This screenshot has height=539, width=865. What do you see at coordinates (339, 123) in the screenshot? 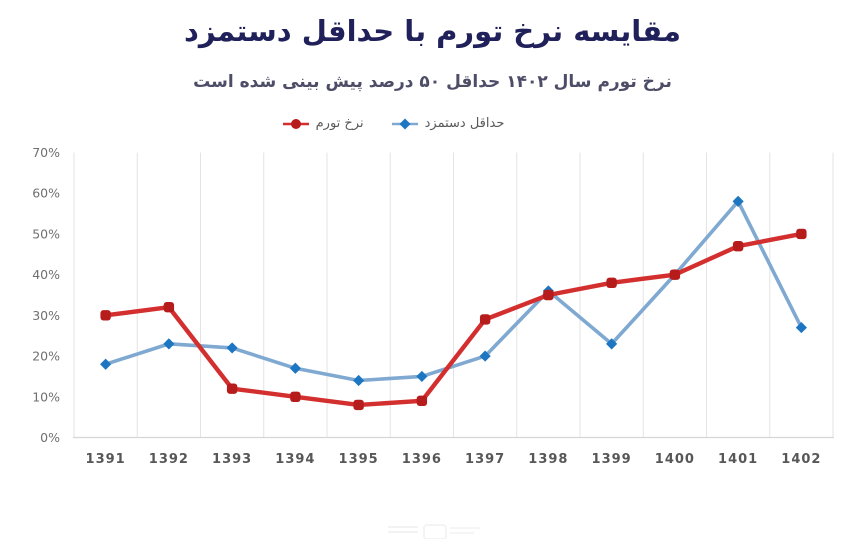
I see `legend-label-inflation: نرخ تورم` at bounding box center [339, 123].